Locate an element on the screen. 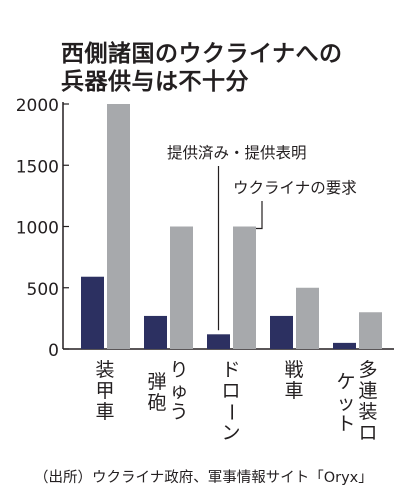 The image size is (406, 495). x-tick-label: う is located at coordinates (178, 412).